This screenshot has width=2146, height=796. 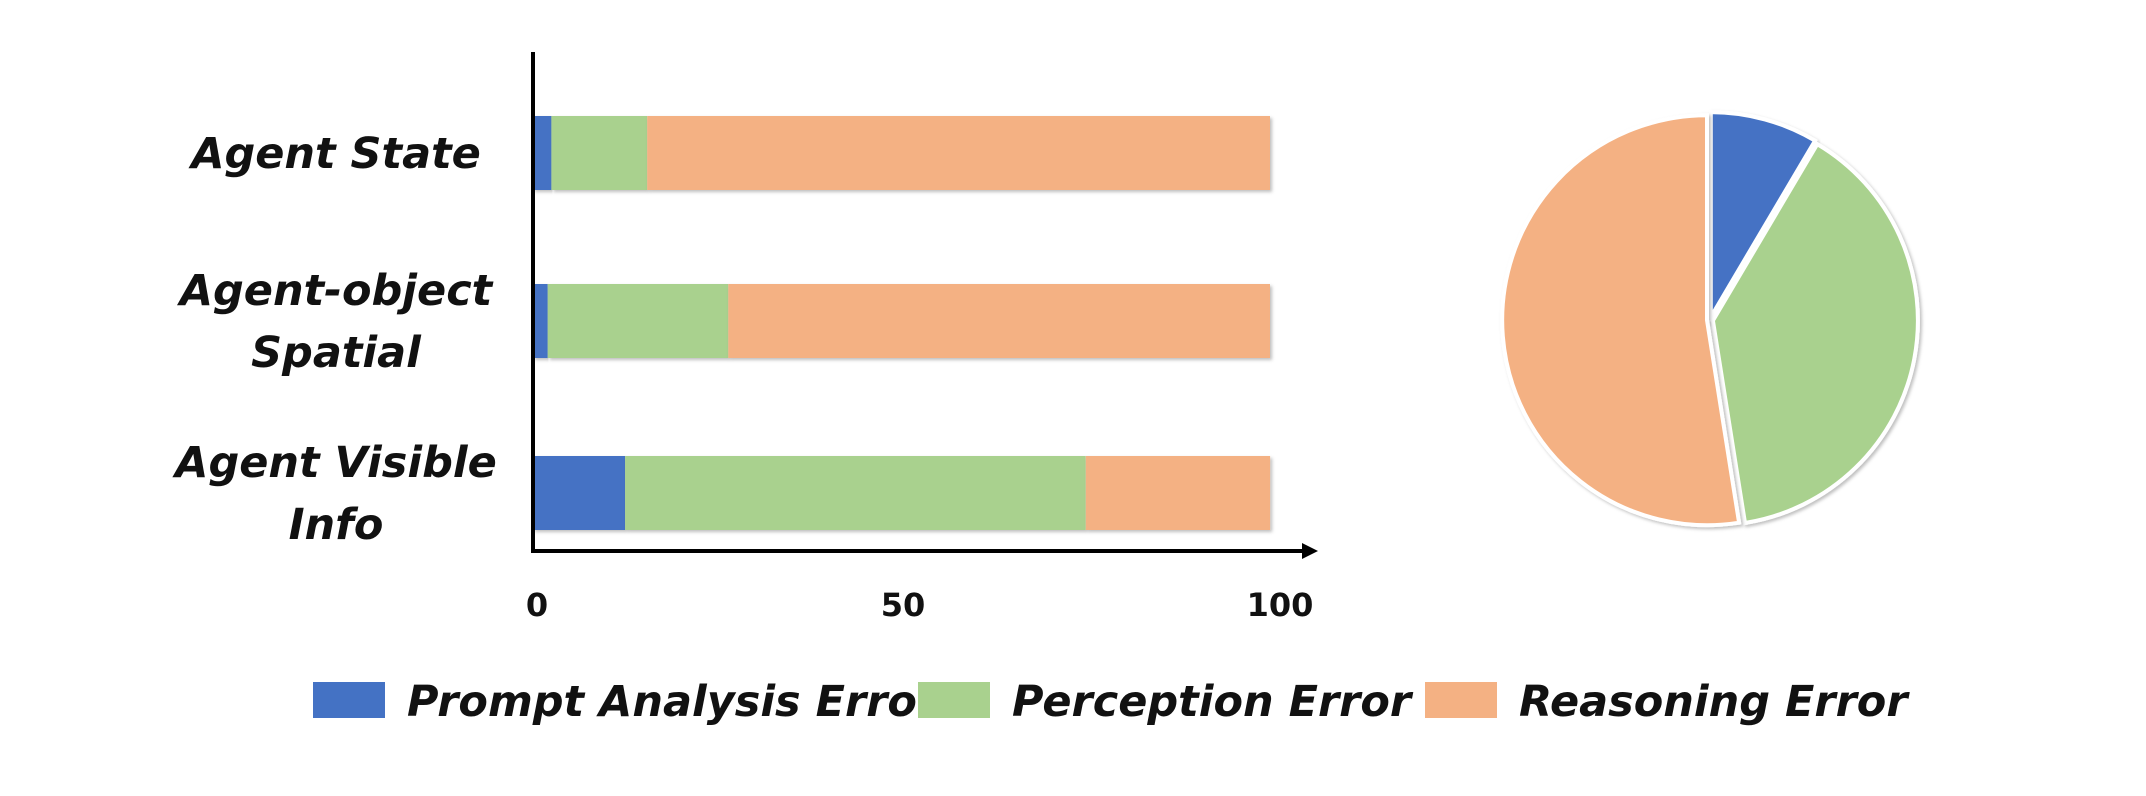 What do you see at coordinates (579, 493) in the screenshot?
I see `bar-agent-visible-info-prompt-analysis-error` at bounding box center [579, 493].